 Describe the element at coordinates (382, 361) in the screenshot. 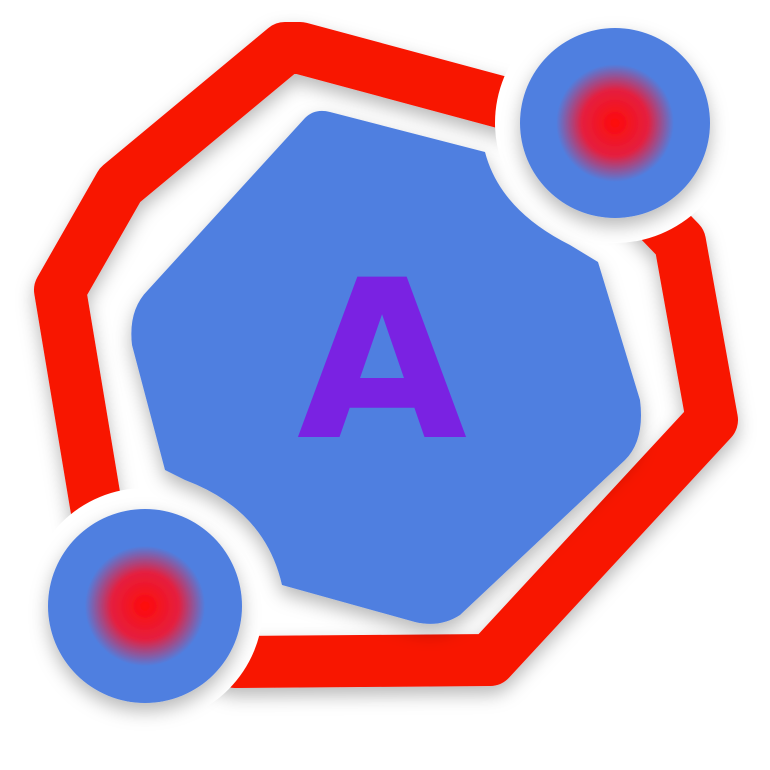

I see `logo-letter: A` at that location.